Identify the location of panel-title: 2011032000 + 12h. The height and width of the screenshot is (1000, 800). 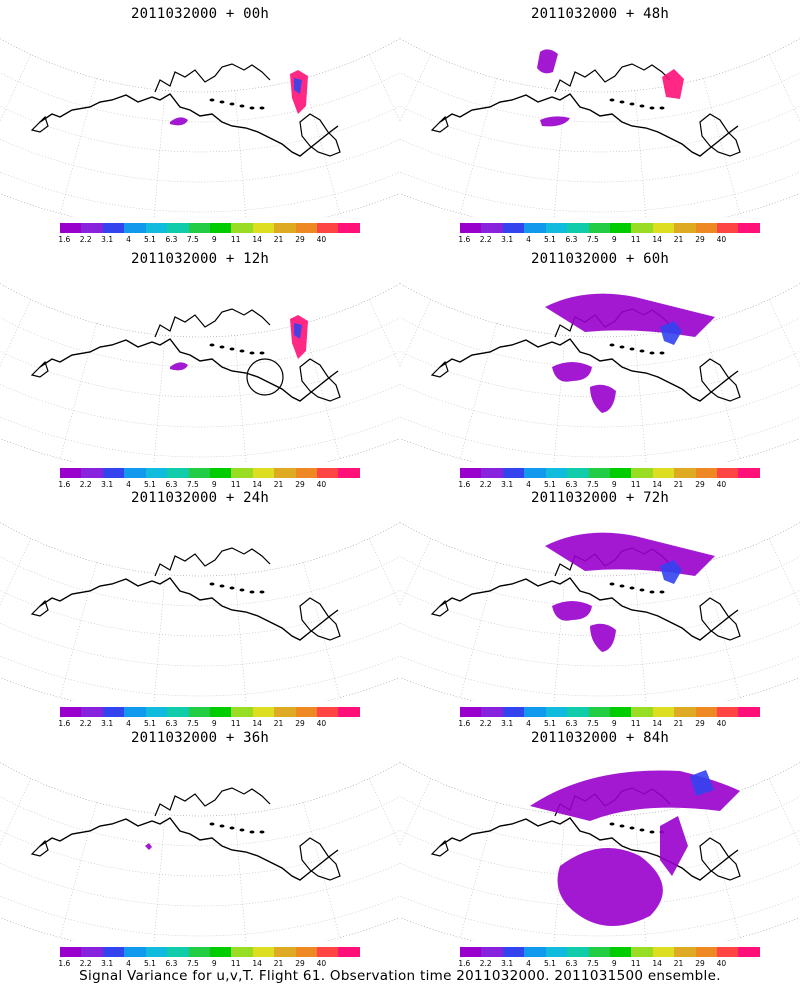
(200, 259).